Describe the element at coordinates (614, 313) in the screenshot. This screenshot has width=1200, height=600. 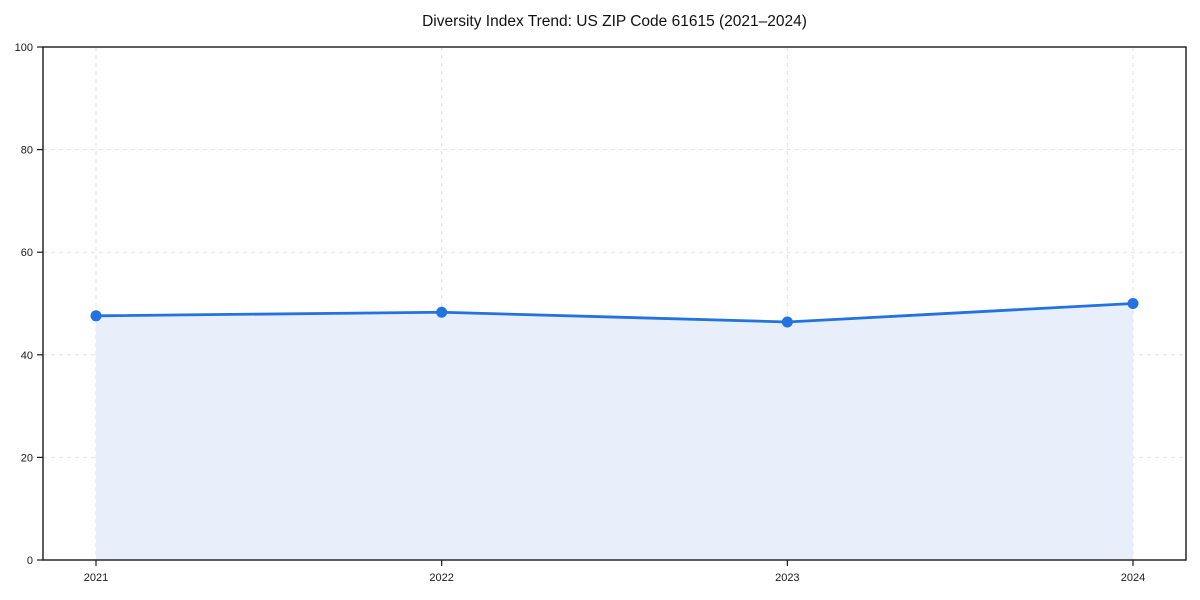
I see `trend-line` at that location.